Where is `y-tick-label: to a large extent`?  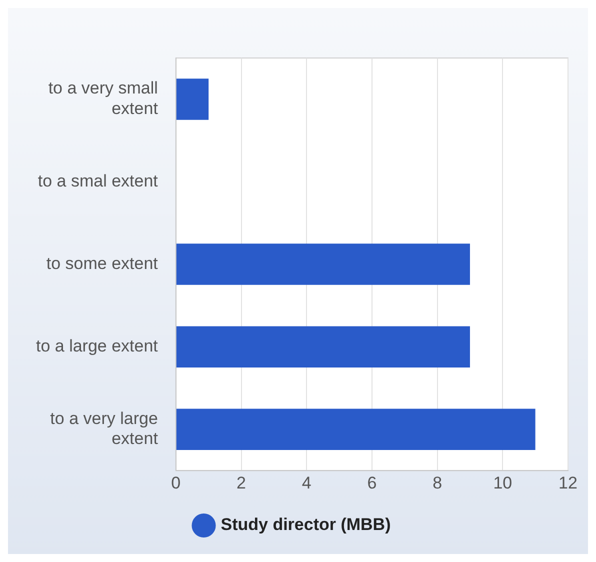
y-tick-label: to a large extent is located at coordinates (97, 346).